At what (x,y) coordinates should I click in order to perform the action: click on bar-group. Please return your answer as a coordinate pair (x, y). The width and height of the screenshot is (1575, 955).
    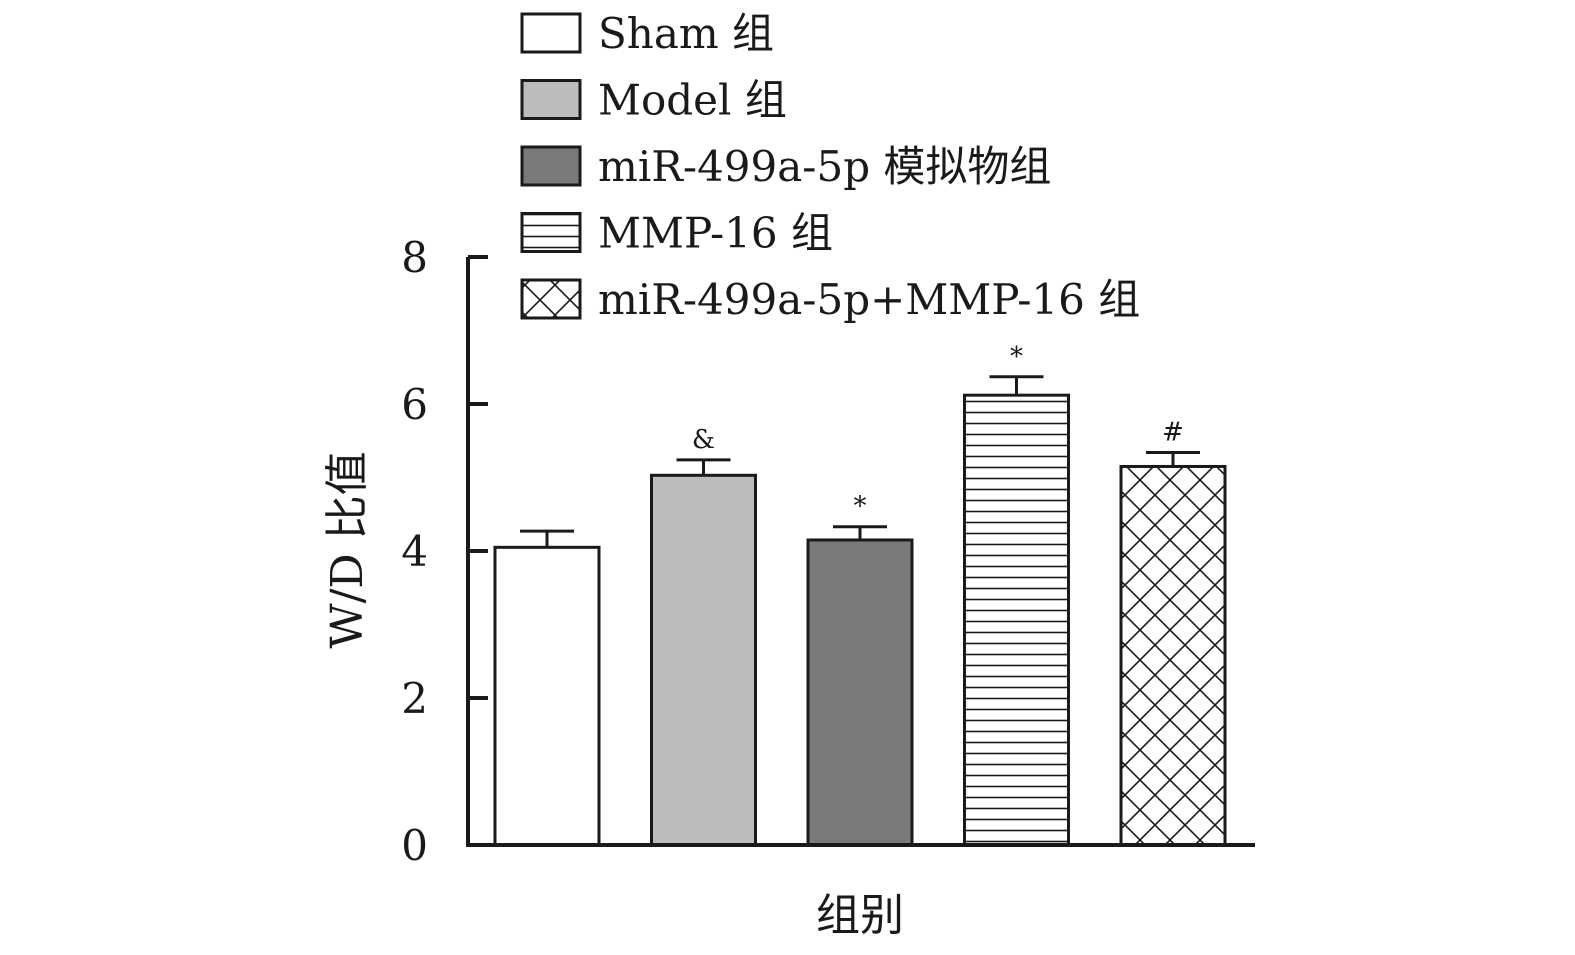
    Looking at the image, I should click on (547, 688).